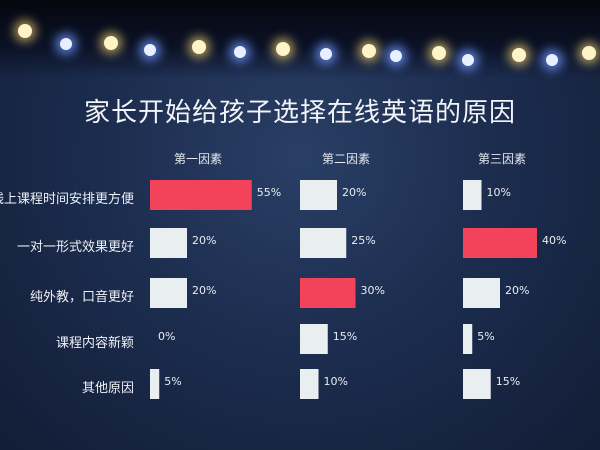  What do you see at coordinates (502, 159) in the screenshot?
I see `factor-header: 第三因素` at bounding box center [502, 159].